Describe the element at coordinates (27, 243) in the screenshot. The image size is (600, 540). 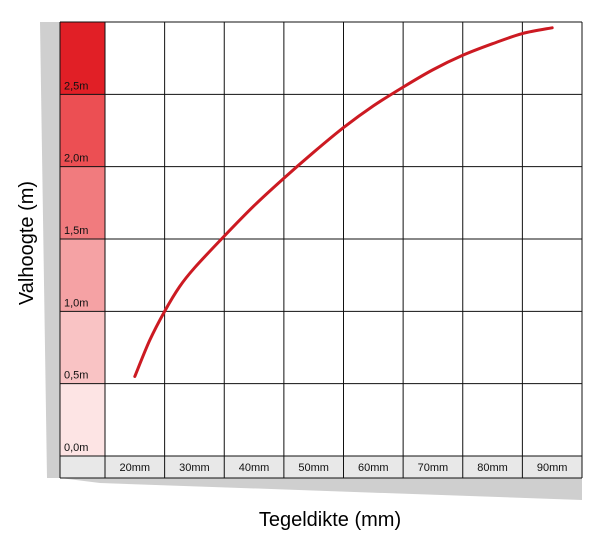
I see `y-axis-title: Valhoogte (m)` at that location.